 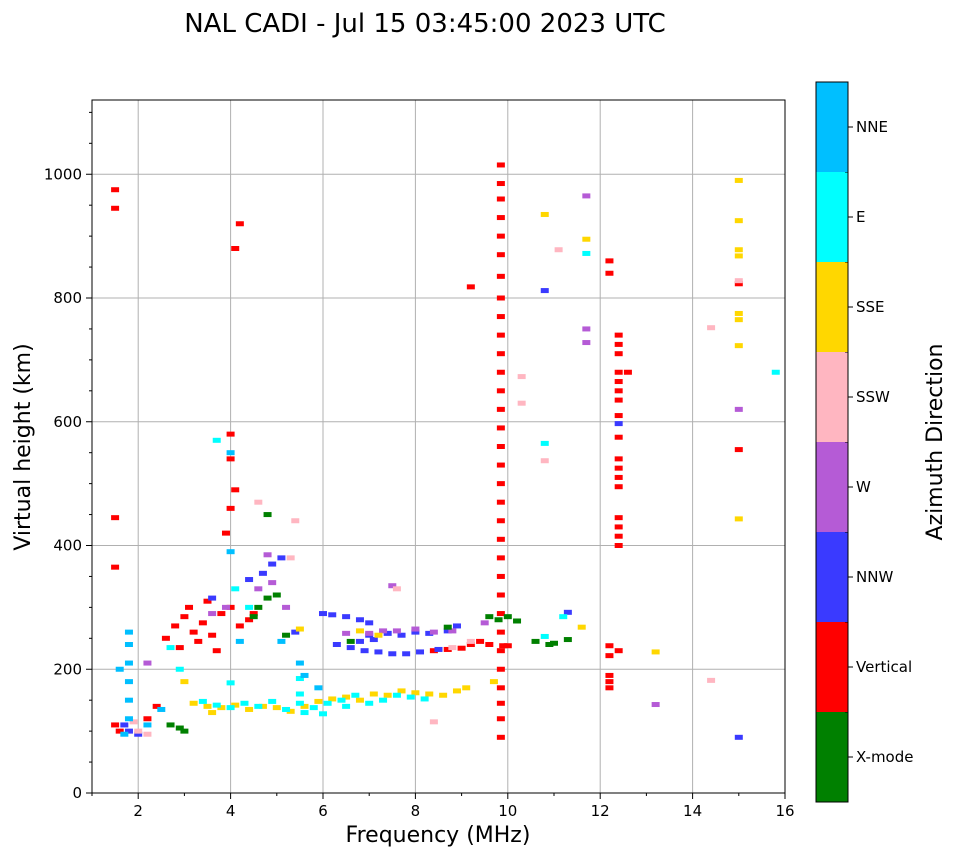 I want to click on colorbar-tick-label: NNE, so click(x=872, y=127).